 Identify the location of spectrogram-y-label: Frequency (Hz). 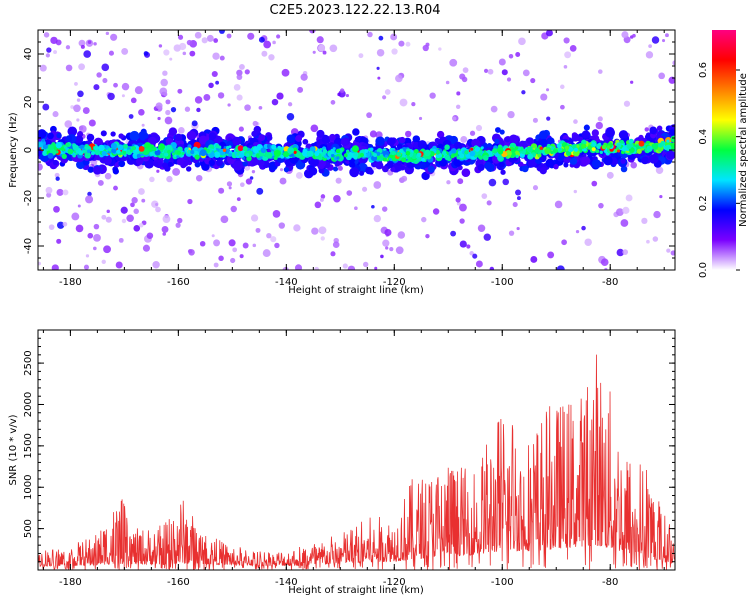
(13, 150).